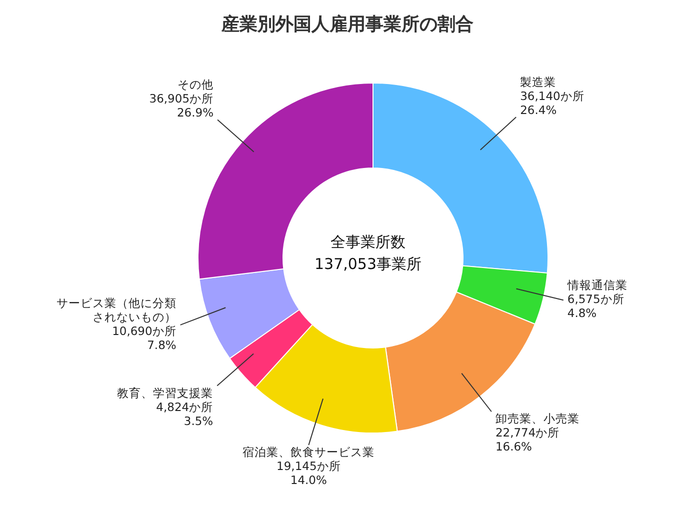  Describe the element at coordinates (537, 419) in the screenshot. I see `slice-label: 卸売業、小売業` at that location.